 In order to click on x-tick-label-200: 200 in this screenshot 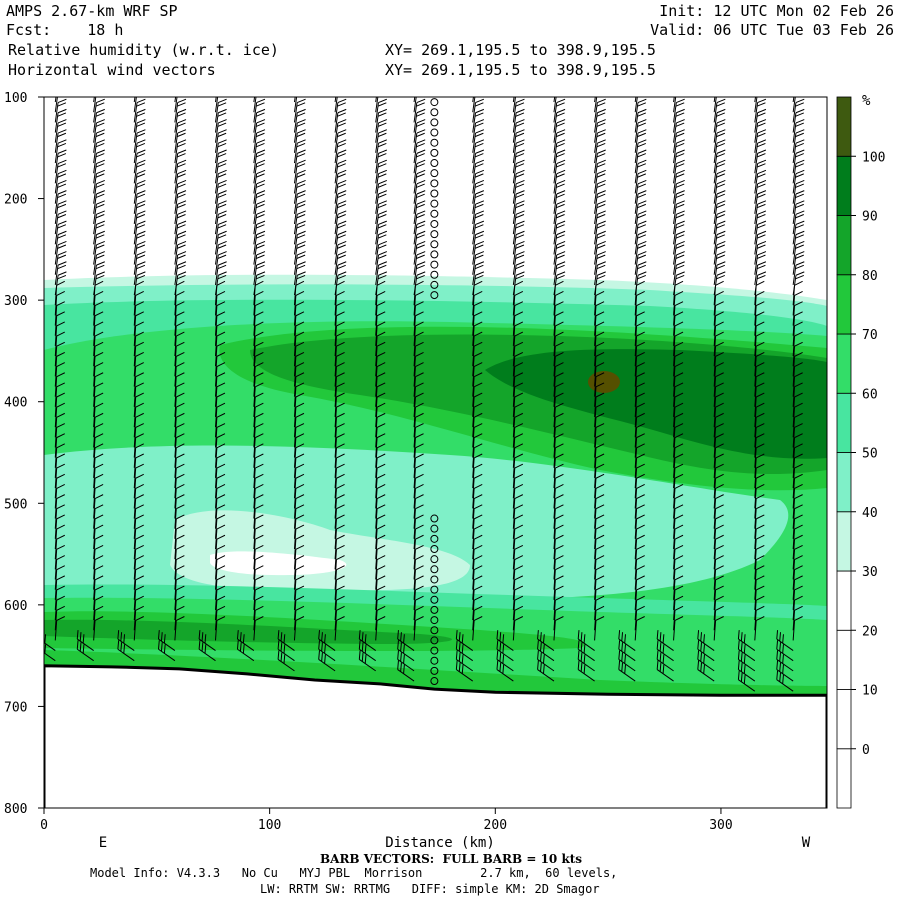, I will do `click(495, 825)`.